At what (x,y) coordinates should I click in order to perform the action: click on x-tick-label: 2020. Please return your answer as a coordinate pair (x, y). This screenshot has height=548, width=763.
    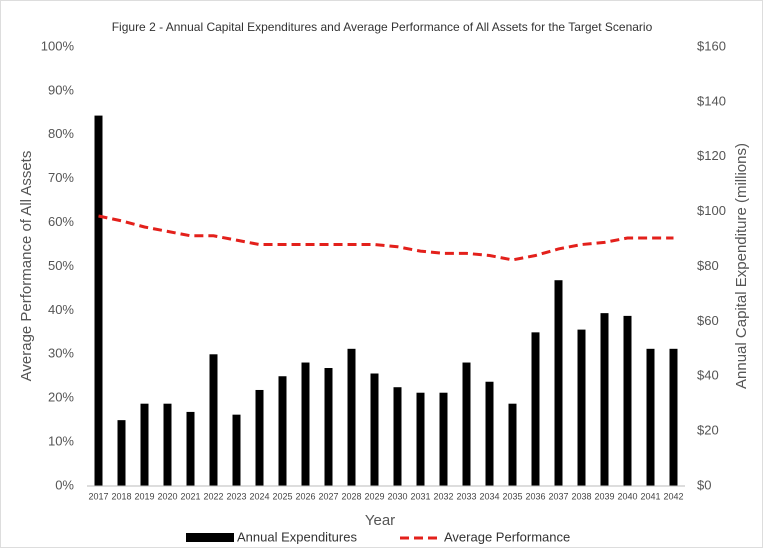
    Looking at the image, I should click on (167, 496).